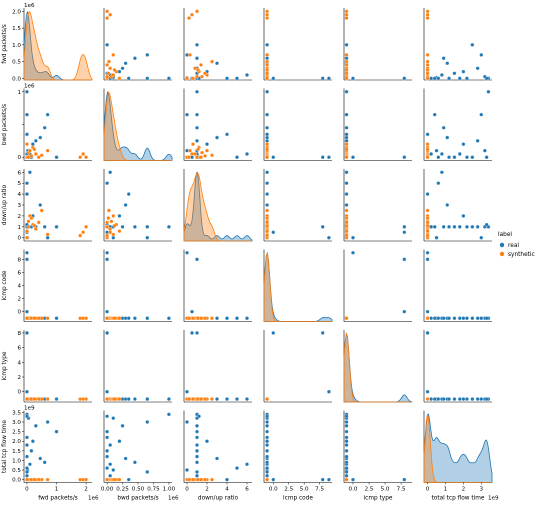 This screenshot has height=509, width=550. I want to click on y-tick-label: 0.0, so click(16, 79).